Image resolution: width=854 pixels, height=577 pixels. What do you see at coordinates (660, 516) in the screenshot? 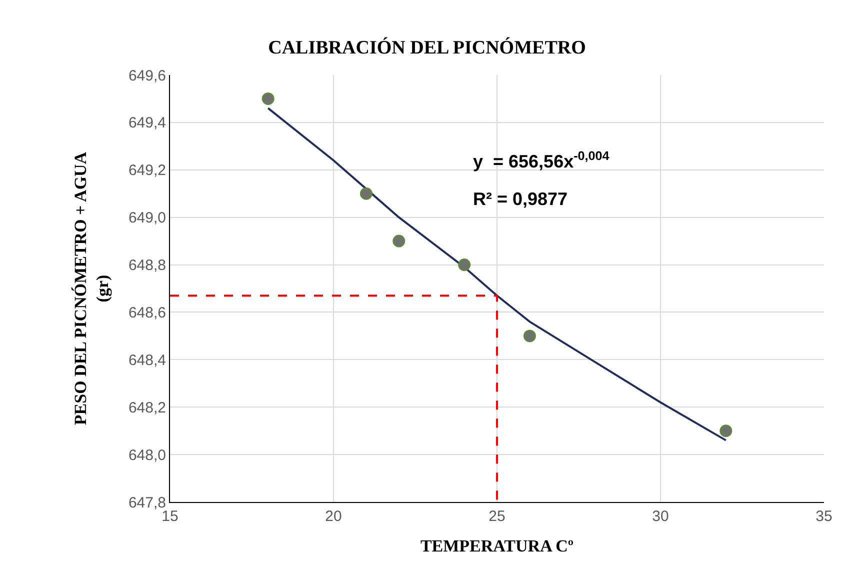
I see `x-tick-label: 30` at bounding box center [660, 516].